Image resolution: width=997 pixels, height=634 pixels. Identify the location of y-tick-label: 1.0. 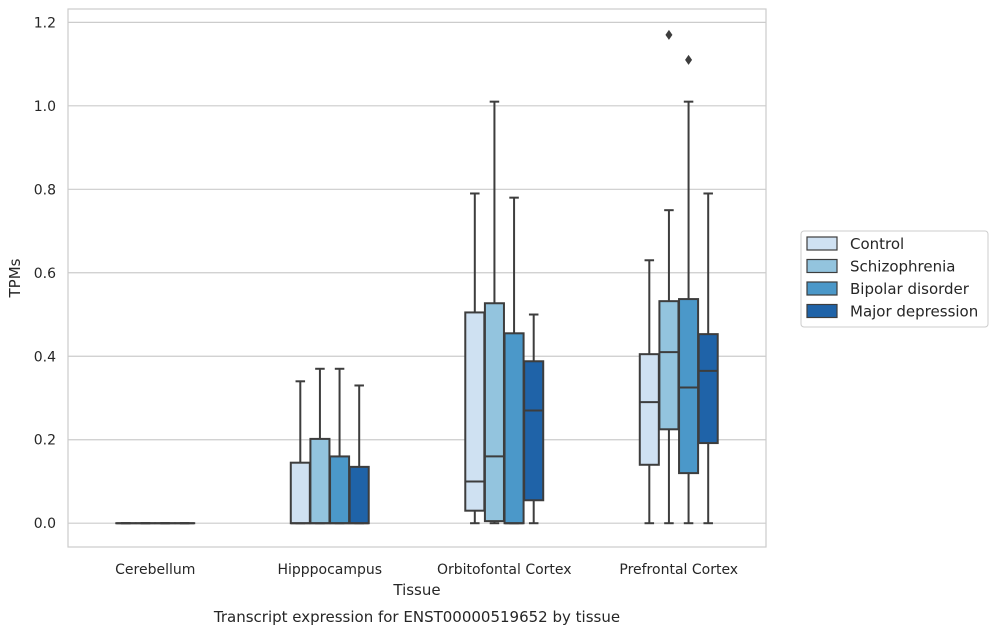
(45, 107).